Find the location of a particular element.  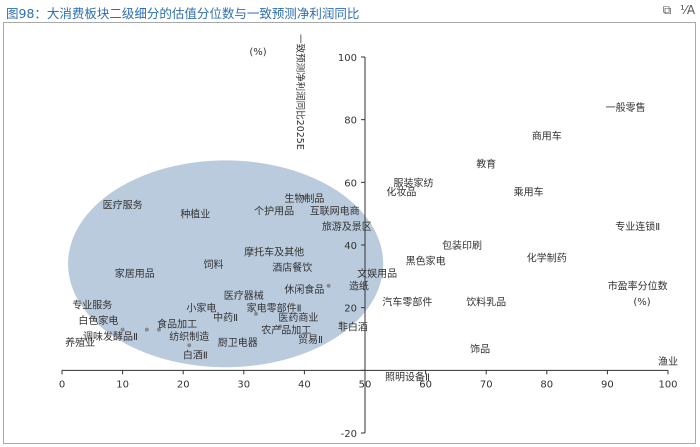

x-axis-unit: (%) is located at coordinates (641, 302).